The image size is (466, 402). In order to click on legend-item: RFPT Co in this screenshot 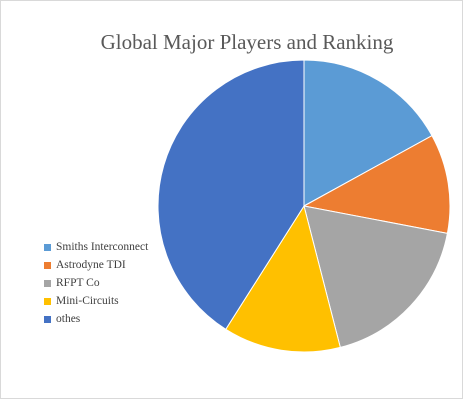, I will do `click(96, 283)`.